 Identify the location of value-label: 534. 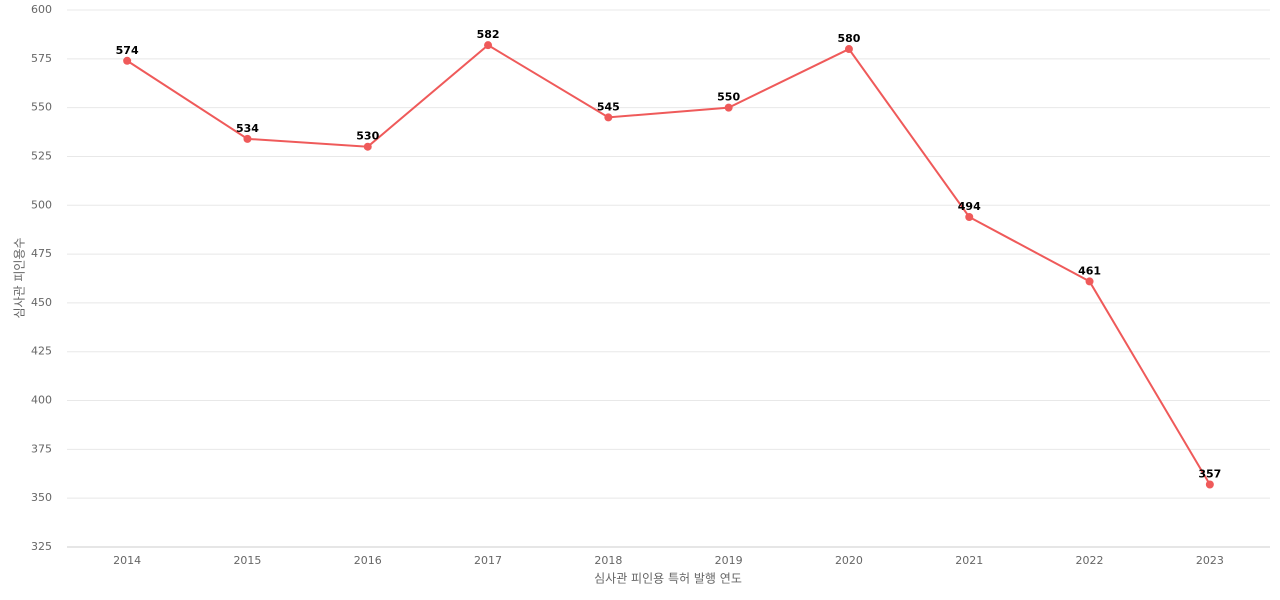
(247, 128).